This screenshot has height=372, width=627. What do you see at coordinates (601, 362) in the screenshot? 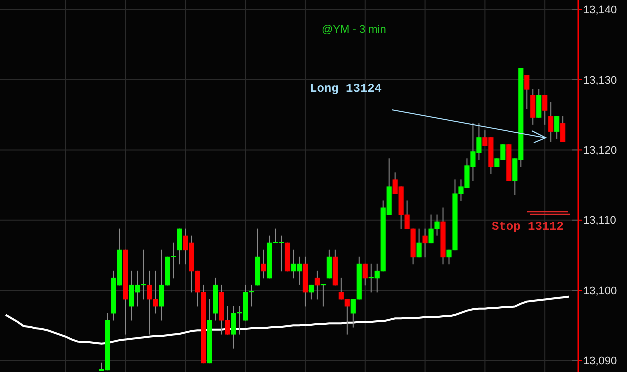
I see `y-tick-label: 13,090` at bounding box center [601, 362].